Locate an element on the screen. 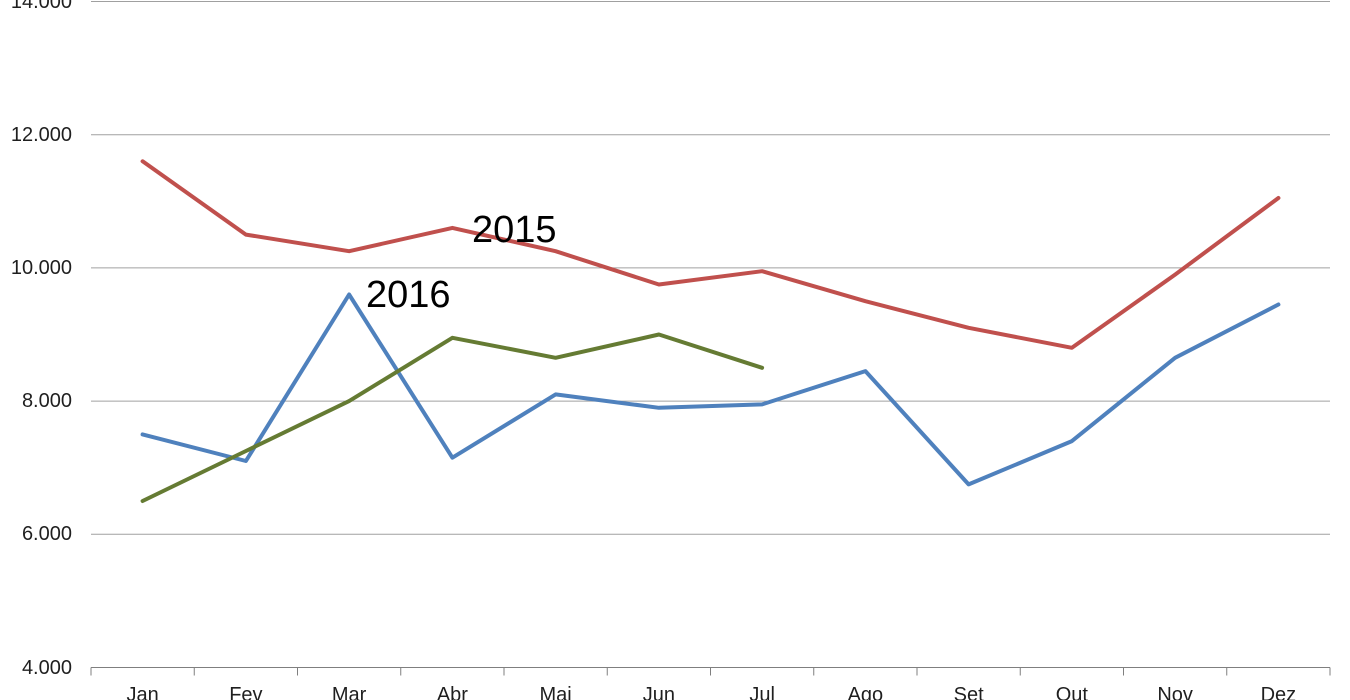 Image resolution: width=1350 pixels, height=700 pixels. x-axis-label: Dez is located at coordinates (1278, 692).